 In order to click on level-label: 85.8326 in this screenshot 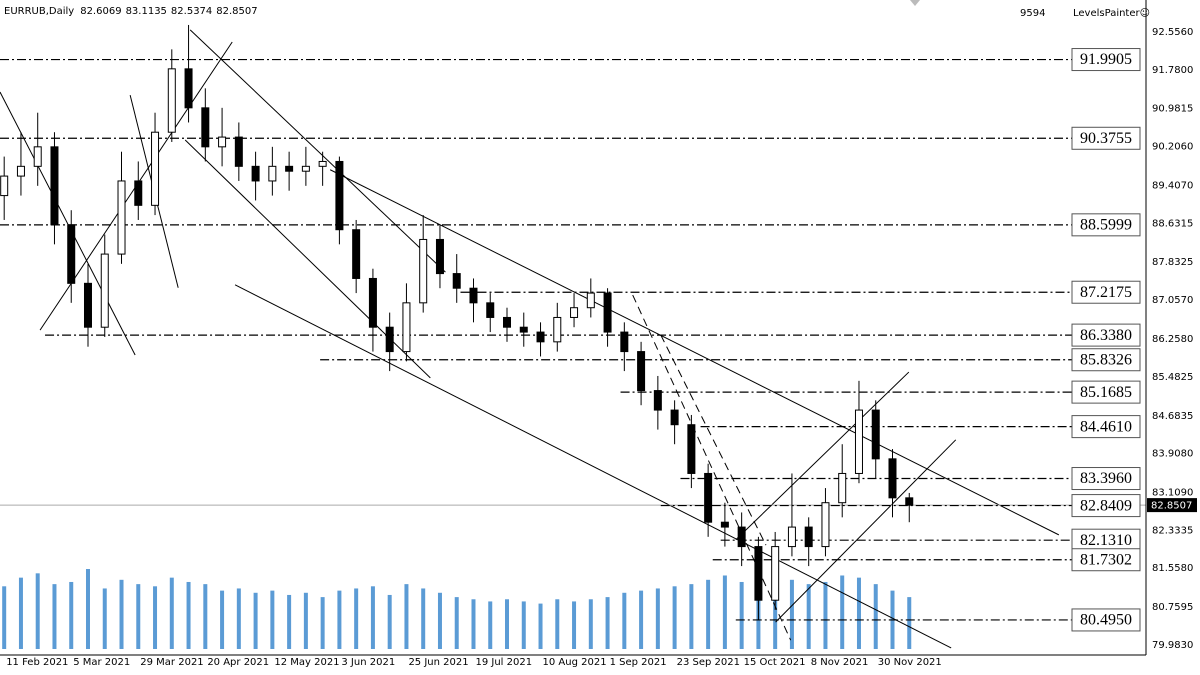, I will do `click(1106, 359)`.